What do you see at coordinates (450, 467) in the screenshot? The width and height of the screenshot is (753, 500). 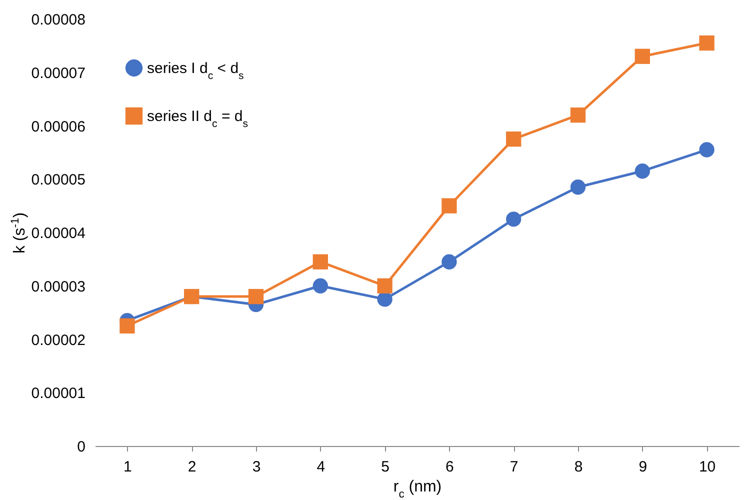 I see `x-tick-label: 6` at bounding box center [450, 467].